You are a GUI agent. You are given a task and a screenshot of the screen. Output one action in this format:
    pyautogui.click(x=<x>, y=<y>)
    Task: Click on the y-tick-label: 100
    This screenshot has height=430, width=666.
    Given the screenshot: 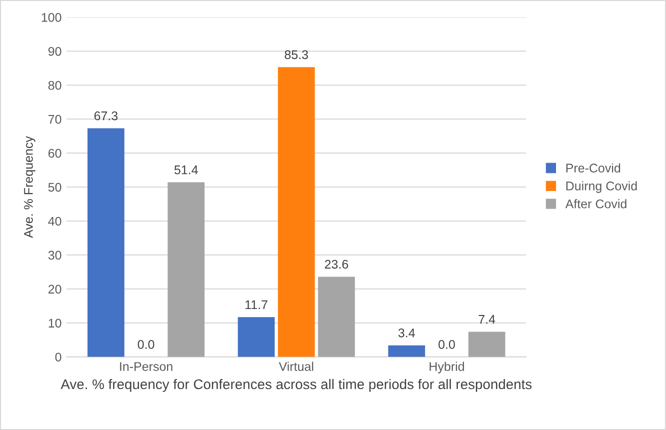 What is the action you would take?
    pyautogui.click(x=52, y=17)
    